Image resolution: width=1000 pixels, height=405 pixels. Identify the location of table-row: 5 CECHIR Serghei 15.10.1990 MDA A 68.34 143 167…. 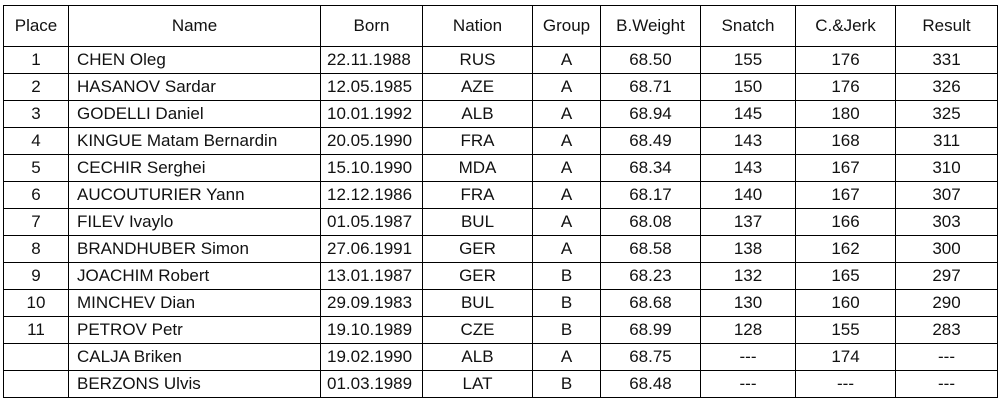
(500, 168).